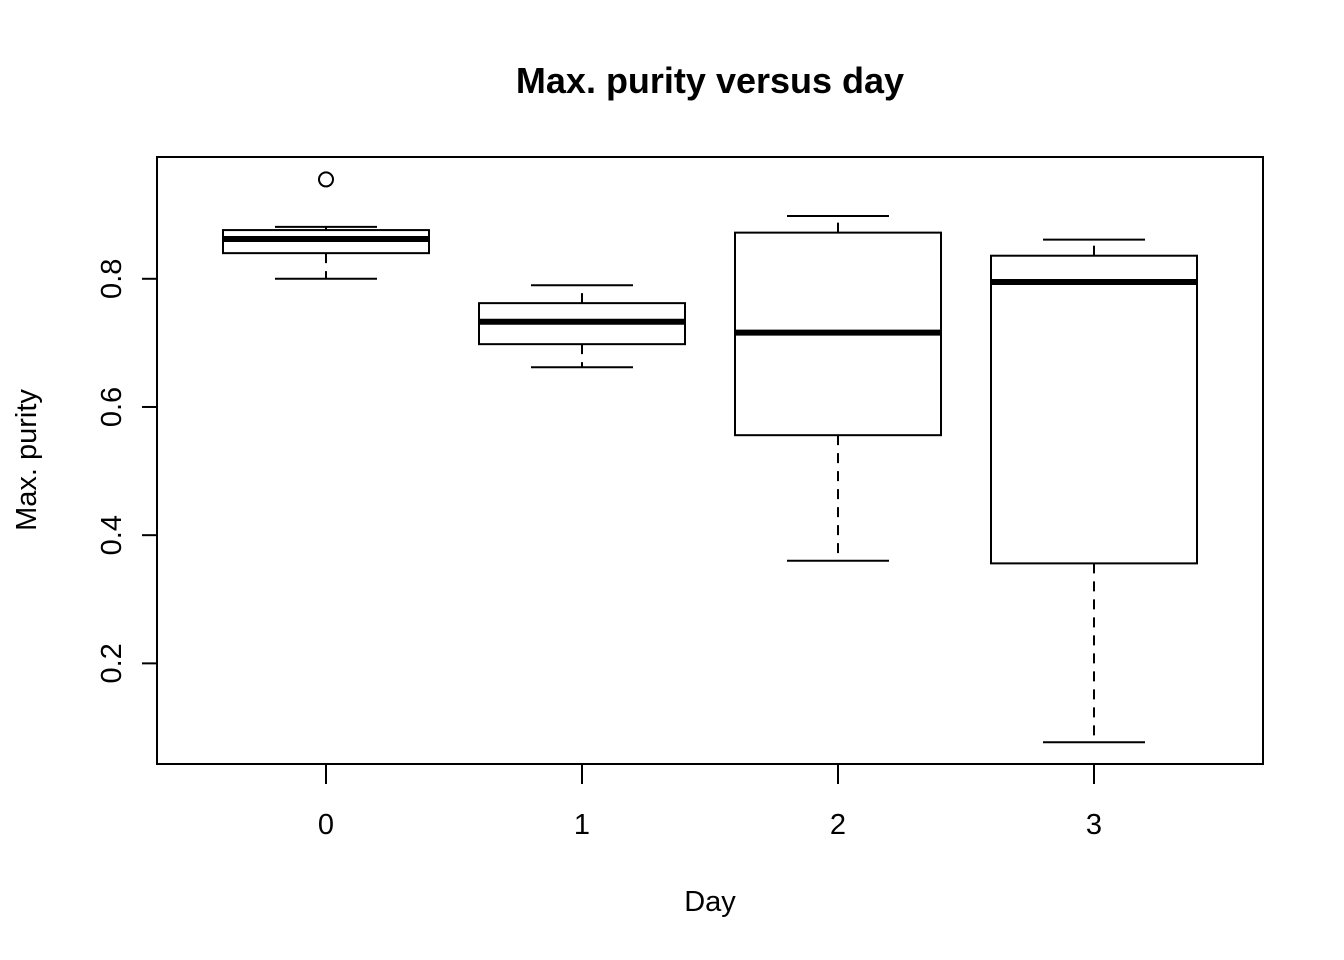 This screenshot has width=1344, height=960. What do you see at coordinates (326, 179) in the screenshot?
I see `outlier-point` at bounding box center [326, 179].